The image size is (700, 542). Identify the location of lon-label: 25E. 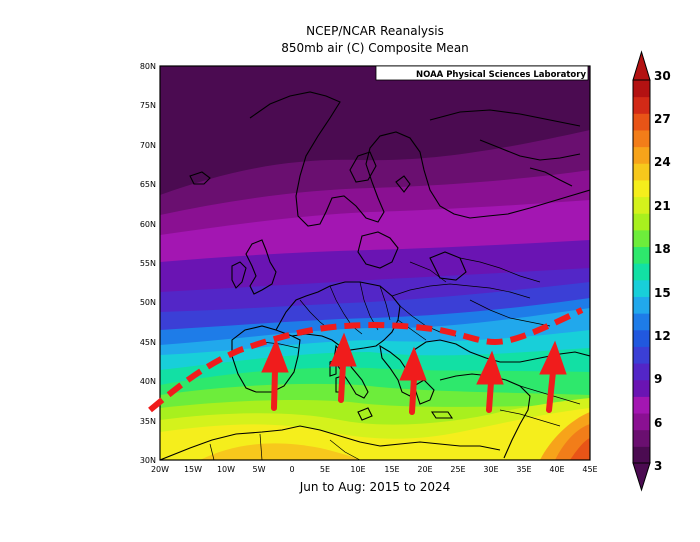
(457, 469).